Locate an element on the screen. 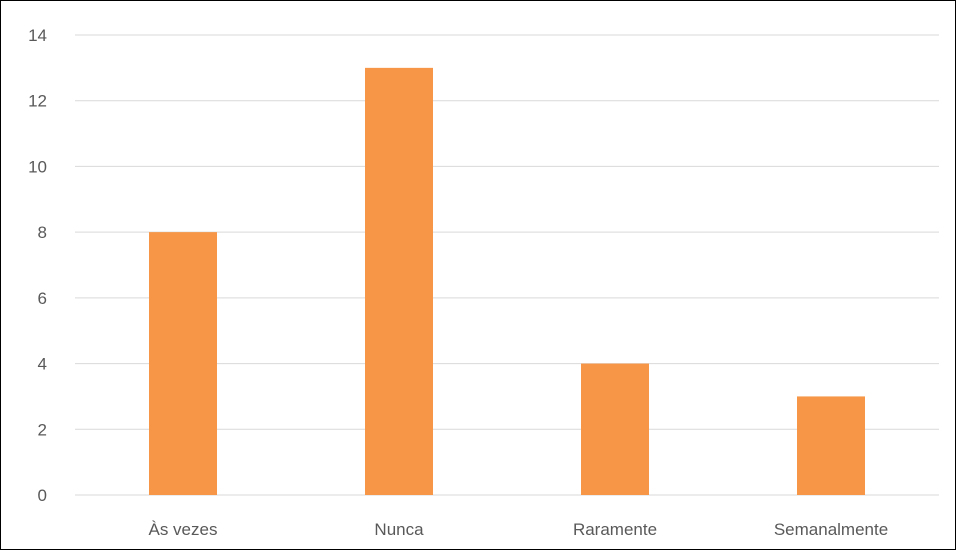 The image size is (956, 550). y-tick-label: 14 is located at coordinates (37, 35).